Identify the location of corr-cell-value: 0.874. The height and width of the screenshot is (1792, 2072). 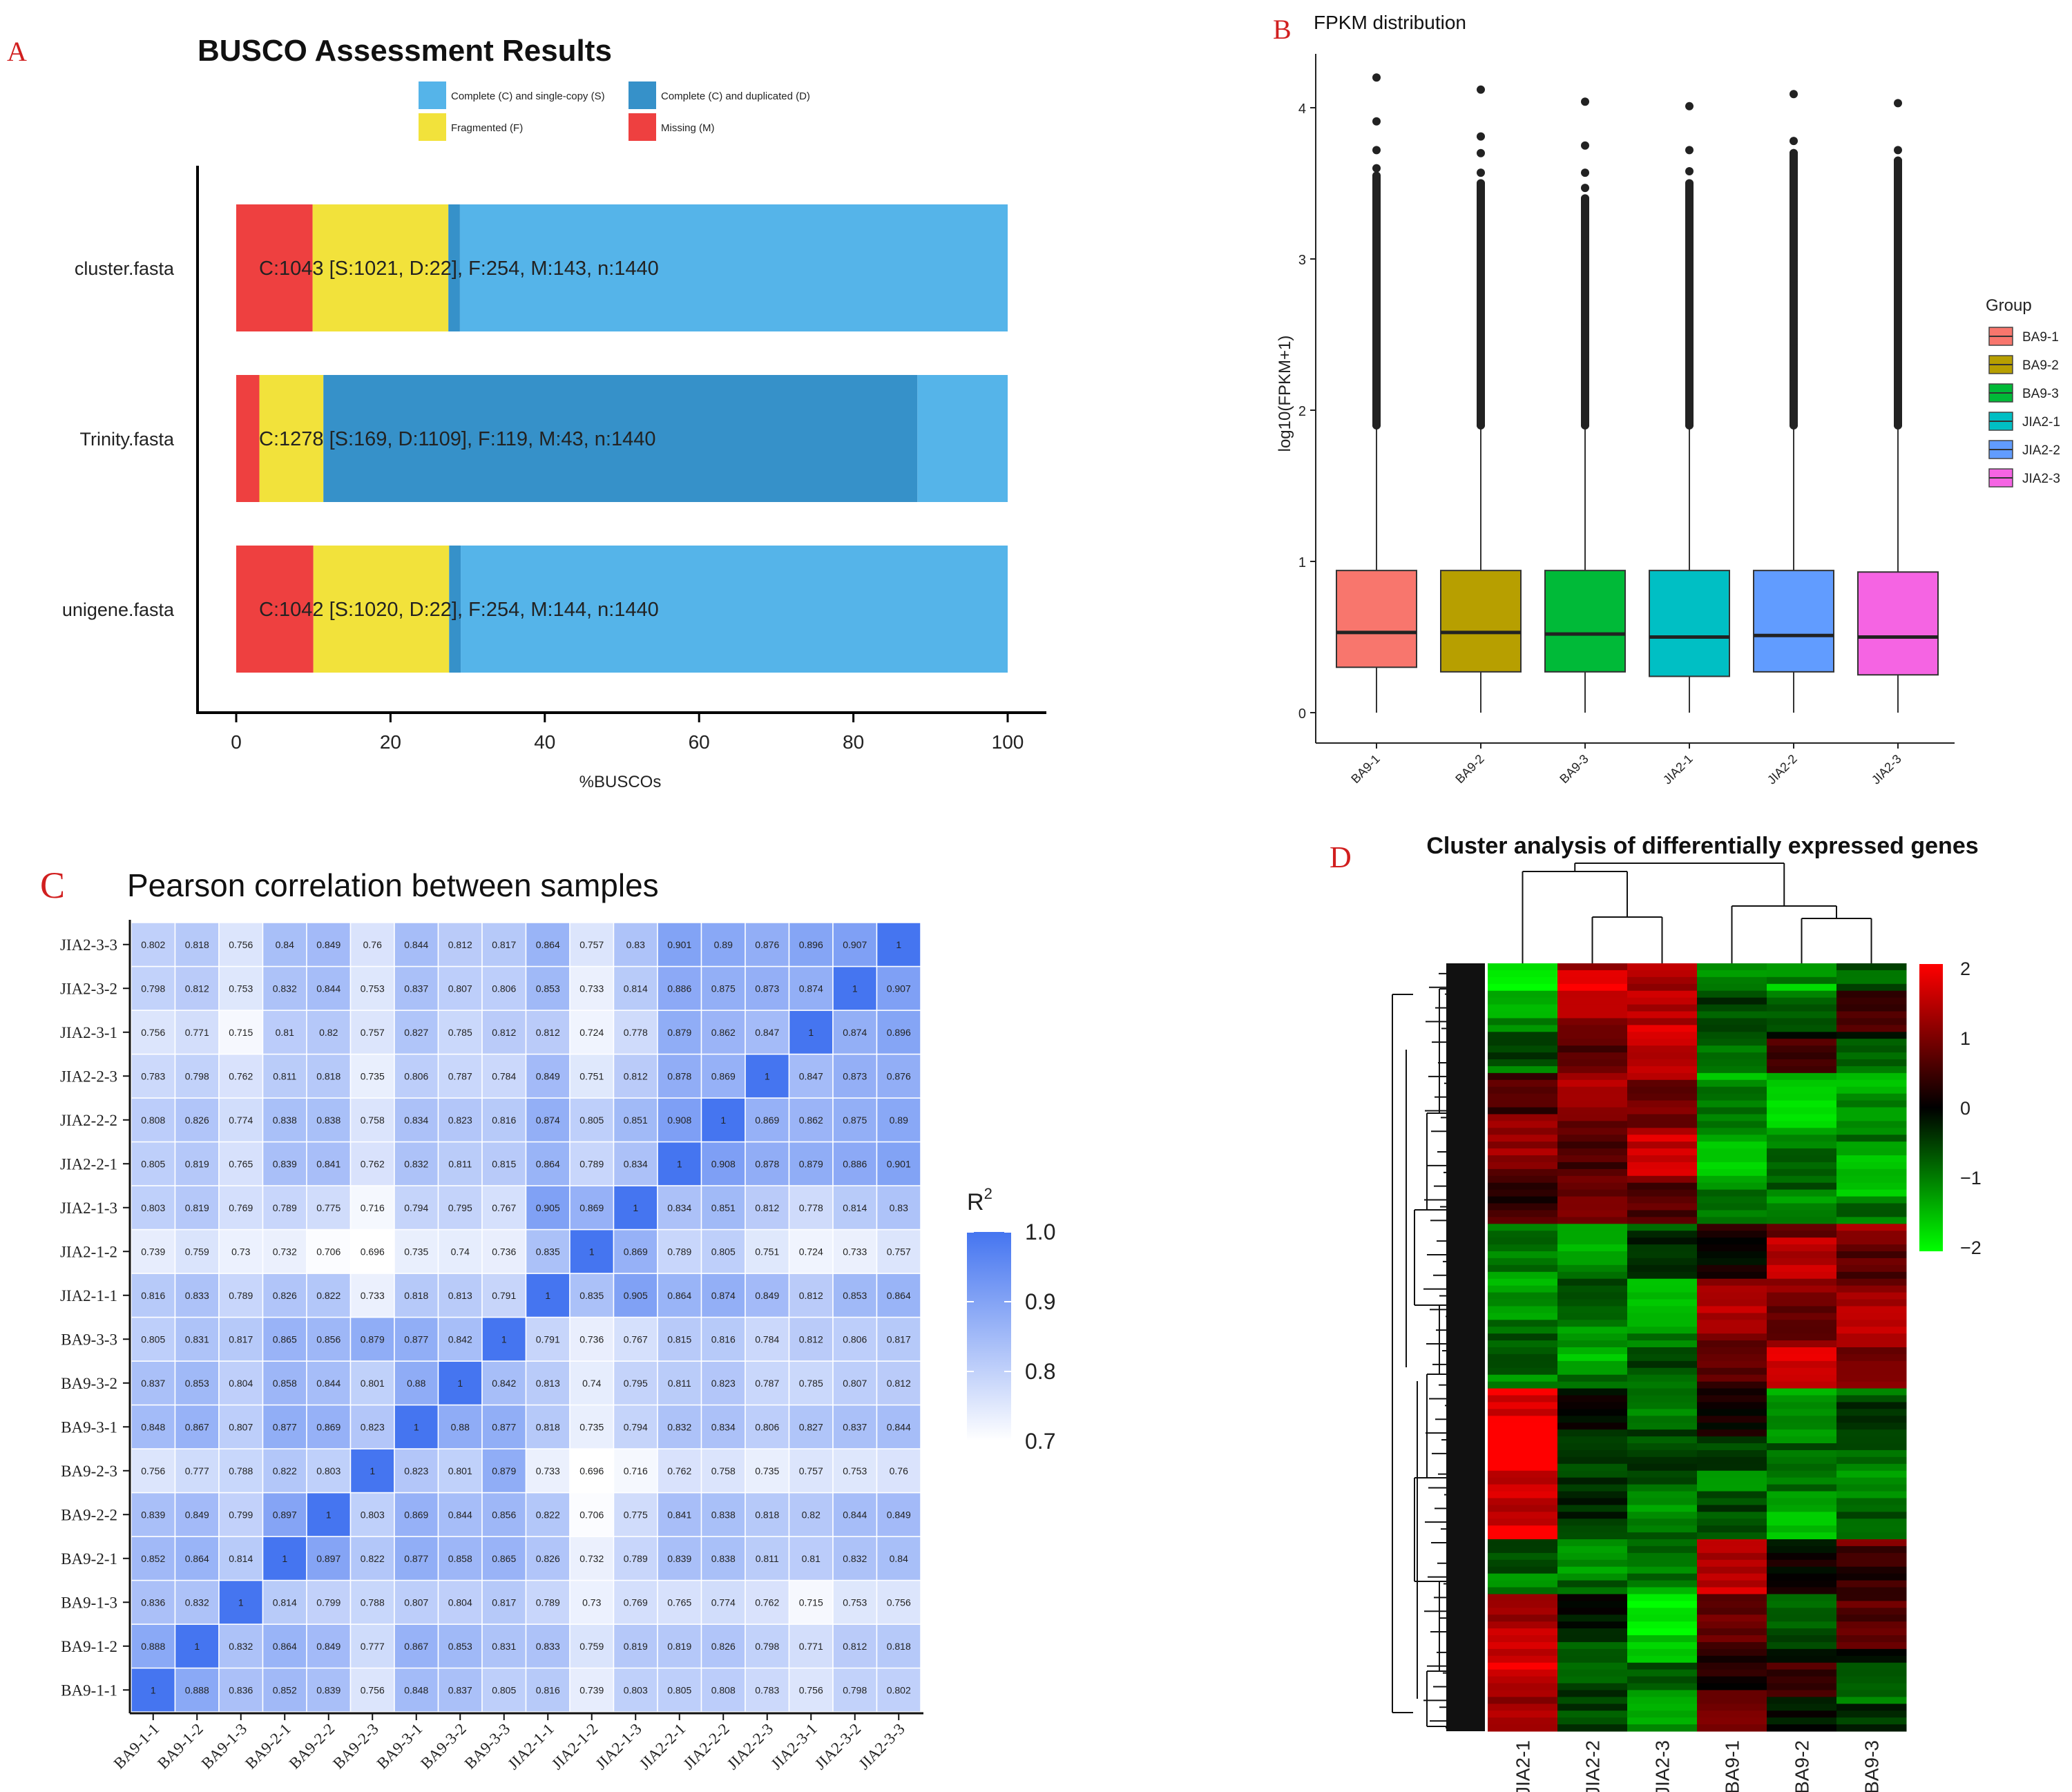
(855, 1032).